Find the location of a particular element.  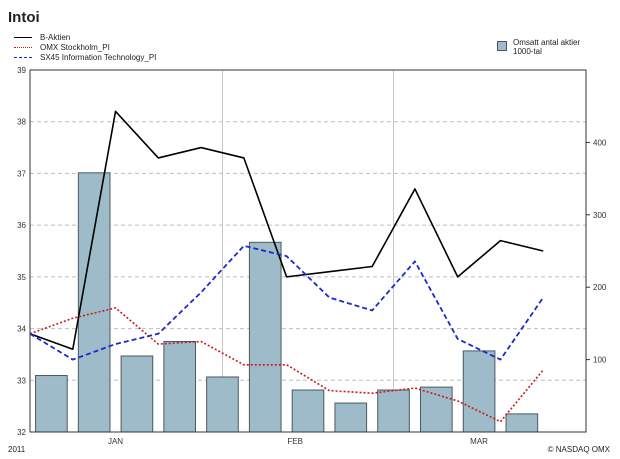

legend-swatch-solid is located at coordinates (23, 37).